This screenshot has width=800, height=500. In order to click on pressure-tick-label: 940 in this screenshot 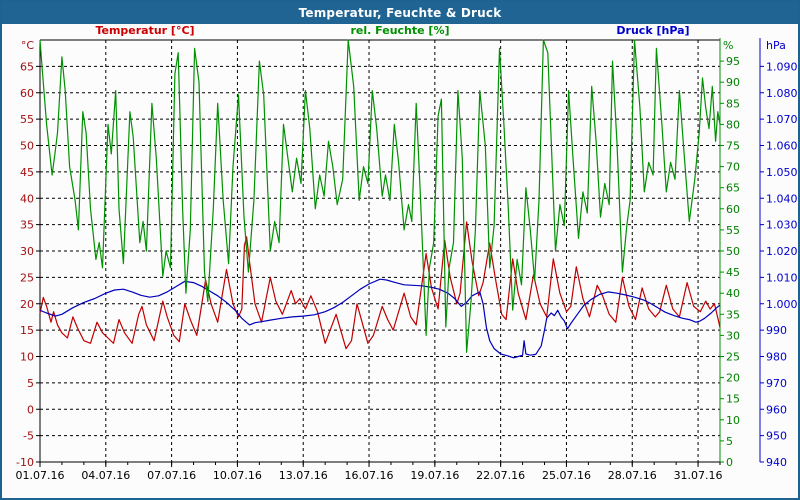, I will do `click(776, 462)`.